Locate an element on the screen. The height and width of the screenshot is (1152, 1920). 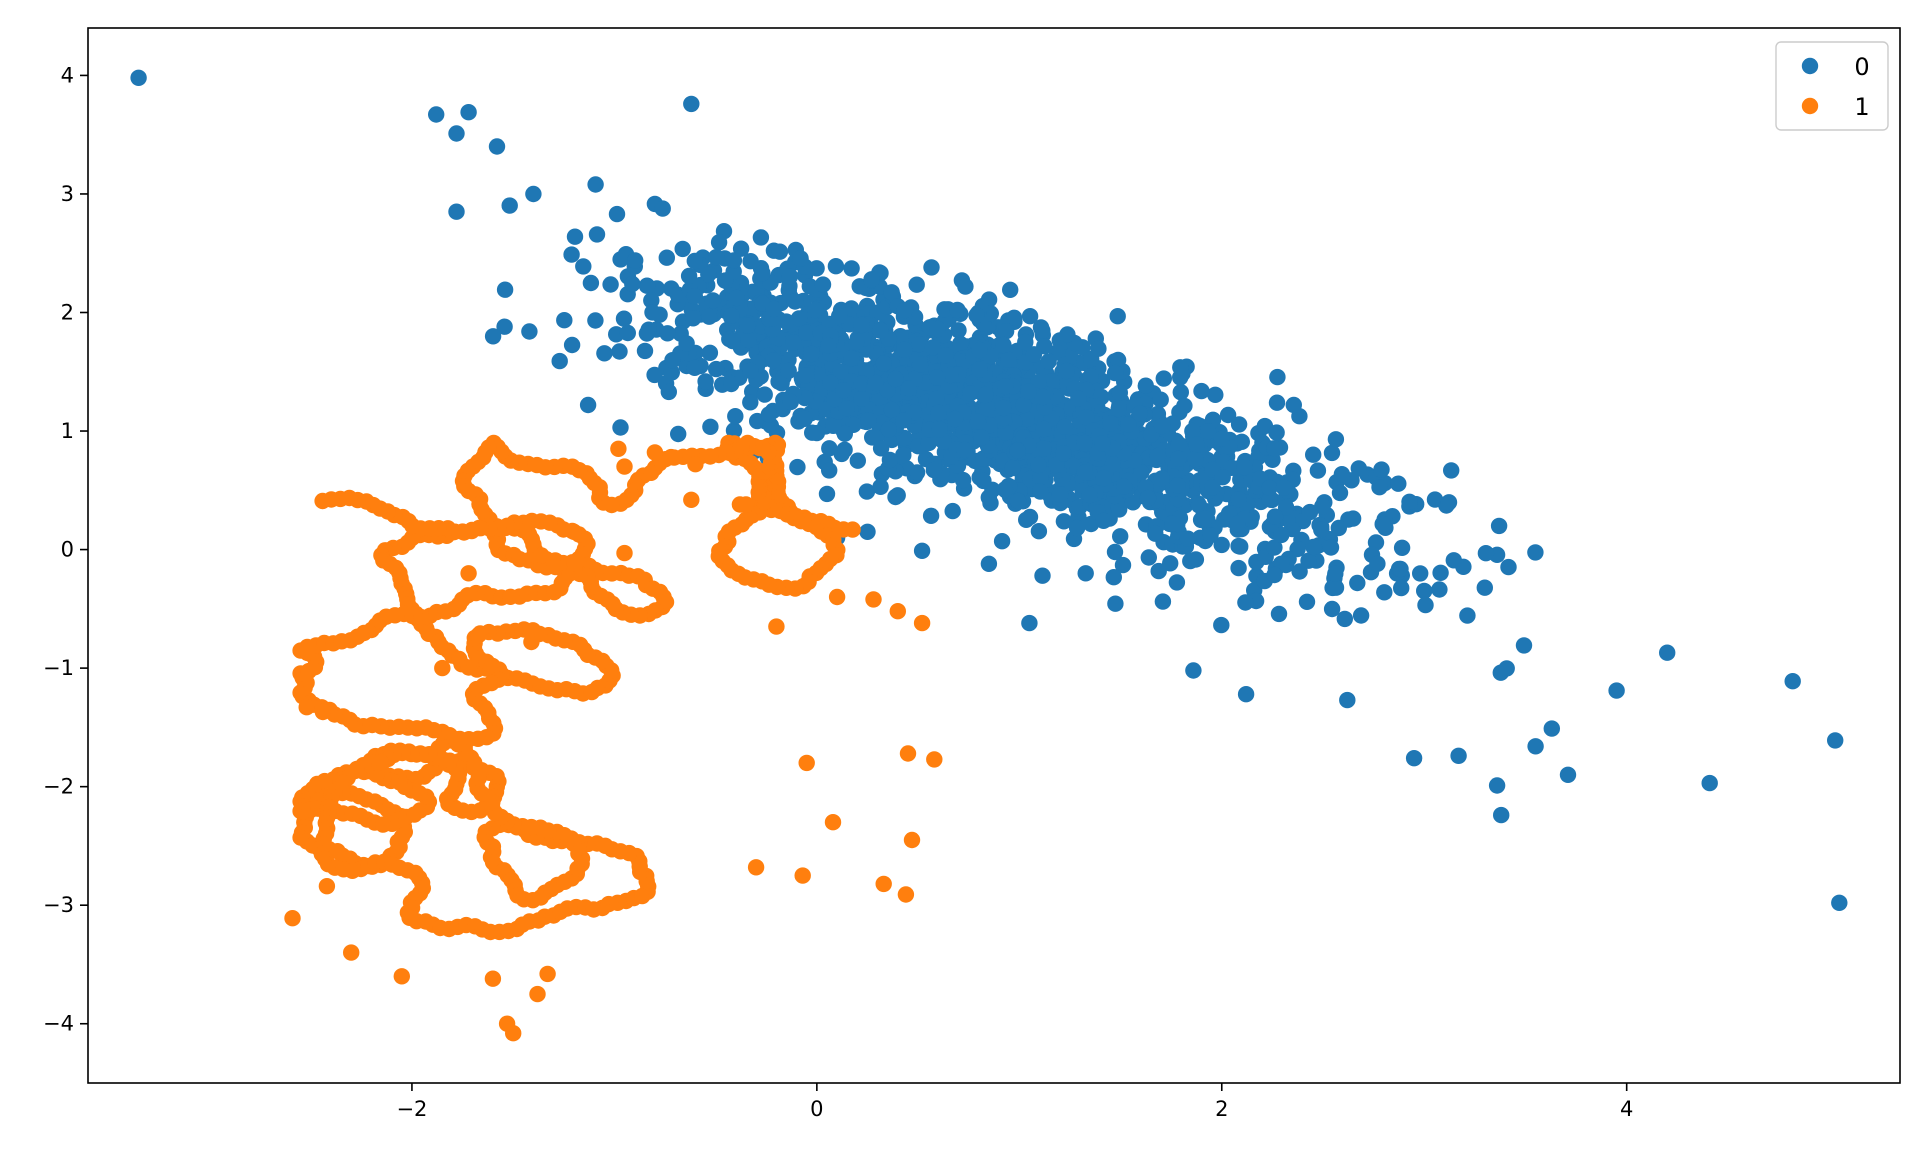
legend-label-1: 1 is located at coordinates (1861, 107).